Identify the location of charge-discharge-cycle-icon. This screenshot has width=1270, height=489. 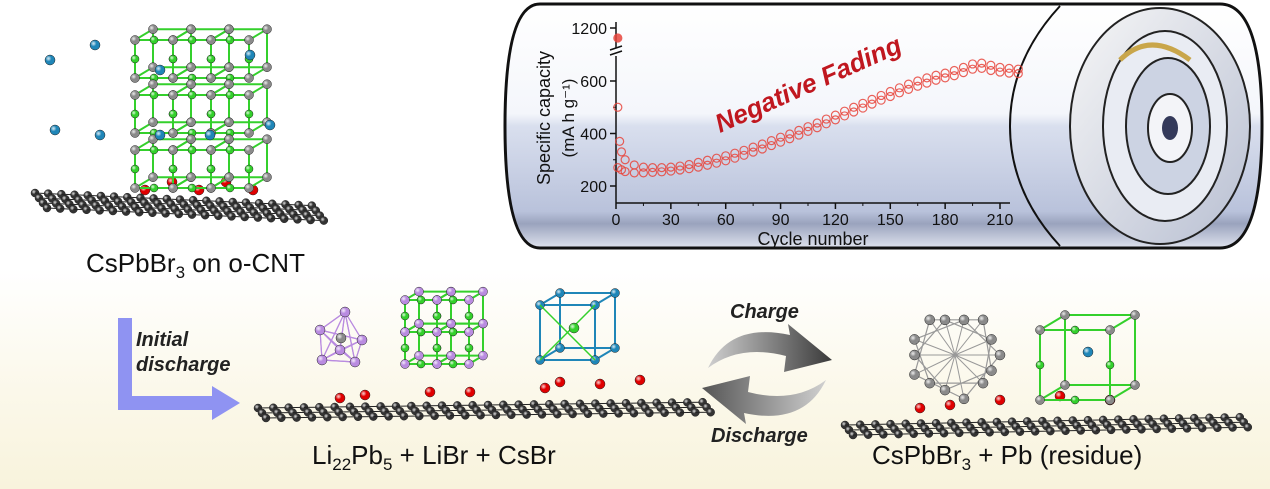
(767, 374).